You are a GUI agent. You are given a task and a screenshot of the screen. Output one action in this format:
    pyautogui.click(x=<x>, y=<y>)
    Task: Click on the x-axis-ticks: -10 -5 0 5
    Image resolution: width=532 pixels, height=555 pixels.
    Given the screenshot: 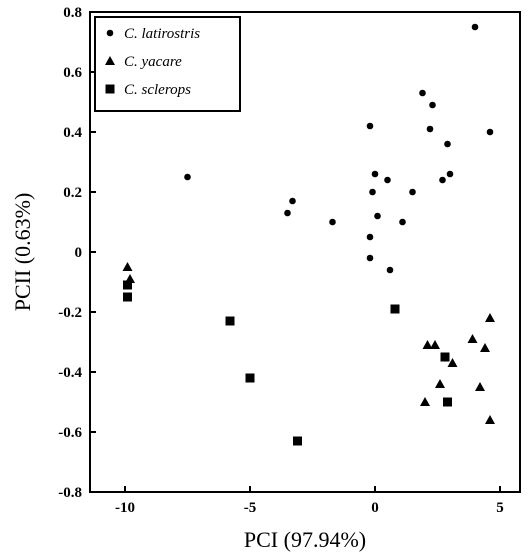 What is the action you would take?
    pyautogui.click(x=309, y=501)
    